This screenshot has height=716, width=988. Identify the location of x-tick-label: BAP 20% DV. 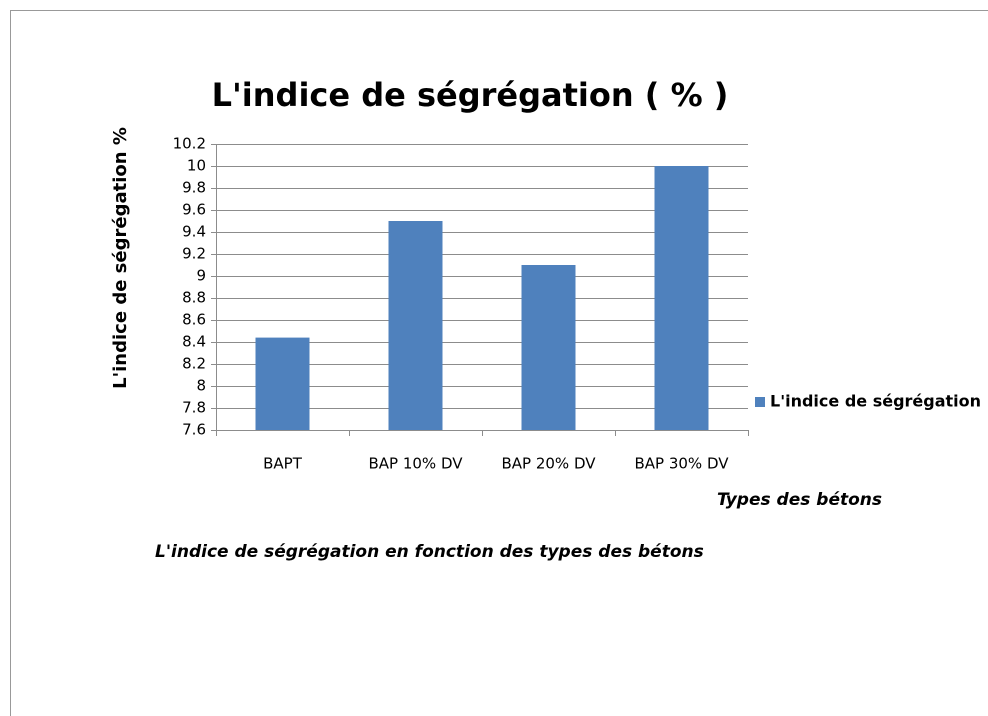
(548, 464).